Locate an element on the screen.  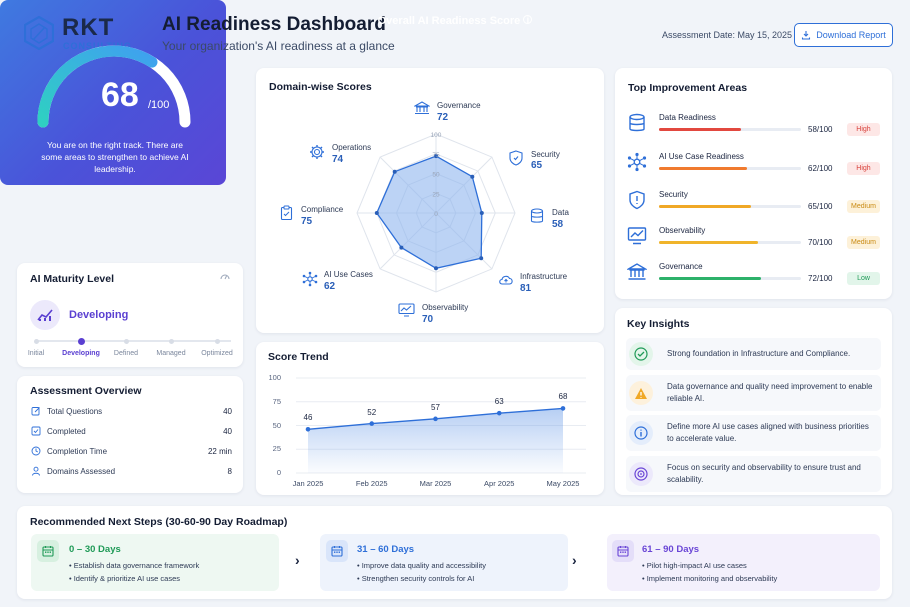
overall-score-title: Overall AI Readiness Score i is located at coordinates (455, 21).